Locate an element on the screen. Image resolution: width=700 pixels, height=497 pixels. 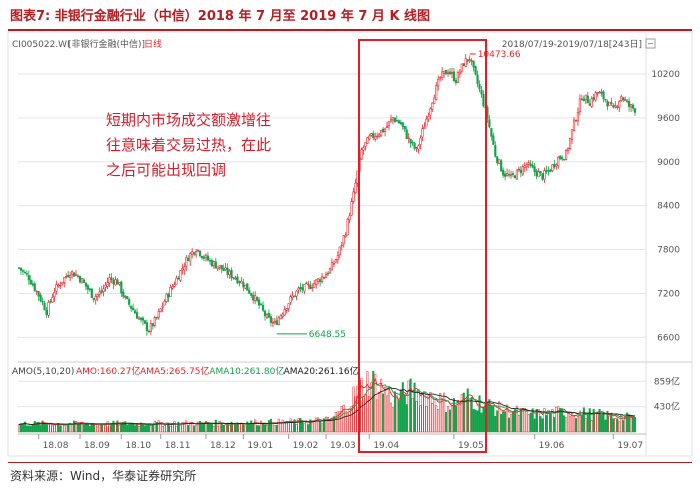
chart-settings-icon is located at coordinates (650, 43).